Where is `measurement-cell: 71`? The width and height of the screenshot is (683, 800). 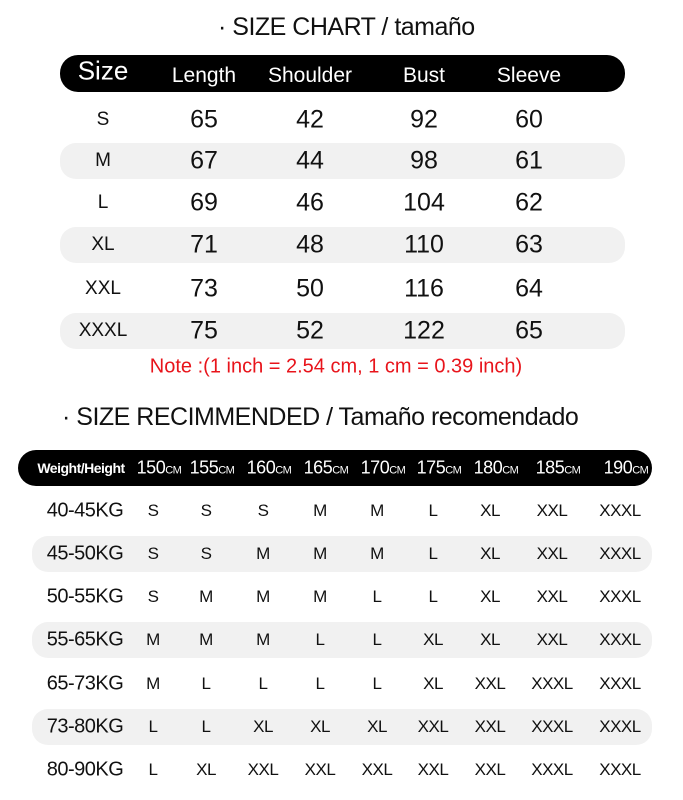 measurement-cell: 71 is located at coordinates (204, 244).